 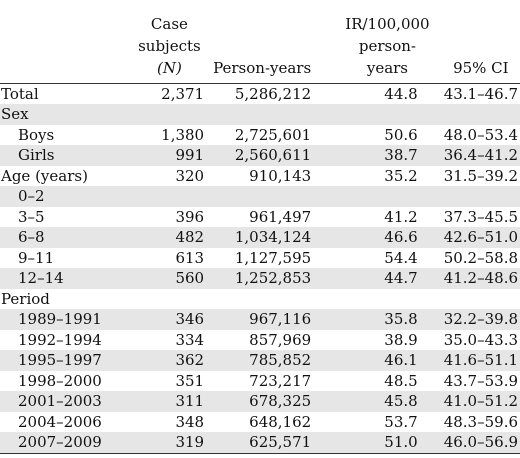 I want to click on row-label: 1989–1991, so click(x=57, y=319).